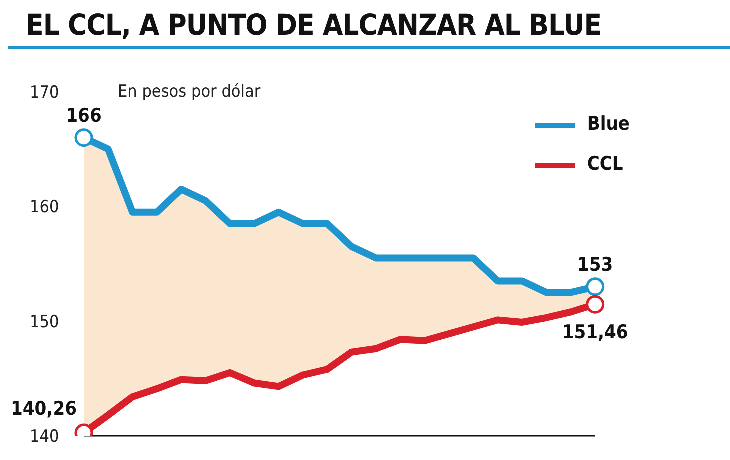  I want to click on data-label: 140,26, so click(44, 409).